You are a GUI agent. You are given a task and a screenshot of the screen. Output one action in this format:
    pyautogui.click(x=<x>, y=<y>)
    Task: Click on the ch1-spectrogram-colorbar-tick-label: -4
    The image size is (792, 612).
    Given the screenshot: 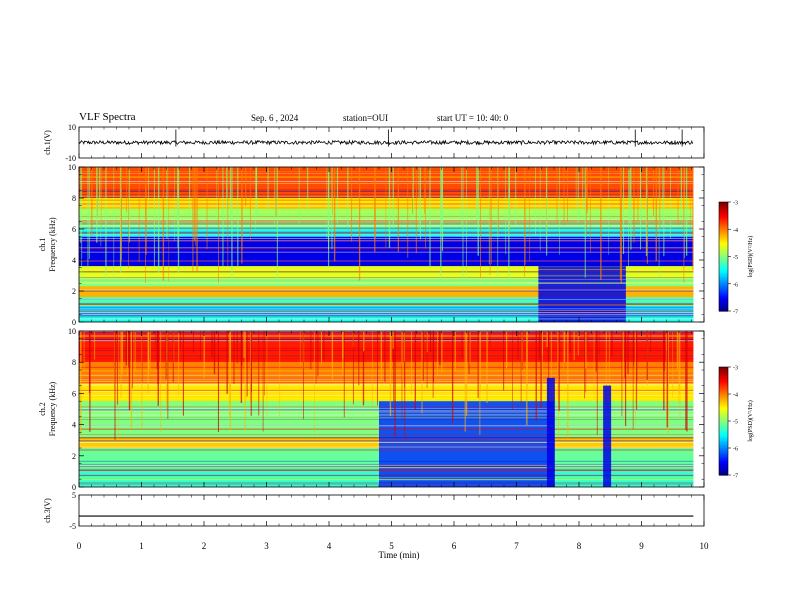 What is the action you would take?
    pyautogui.click(x=735, y=231)
    